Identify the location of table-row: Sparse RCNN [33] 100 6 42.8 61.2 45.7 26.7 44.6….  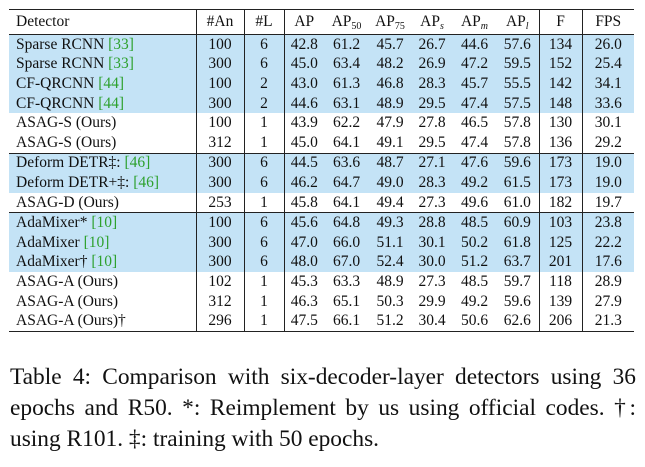
(321, 44).